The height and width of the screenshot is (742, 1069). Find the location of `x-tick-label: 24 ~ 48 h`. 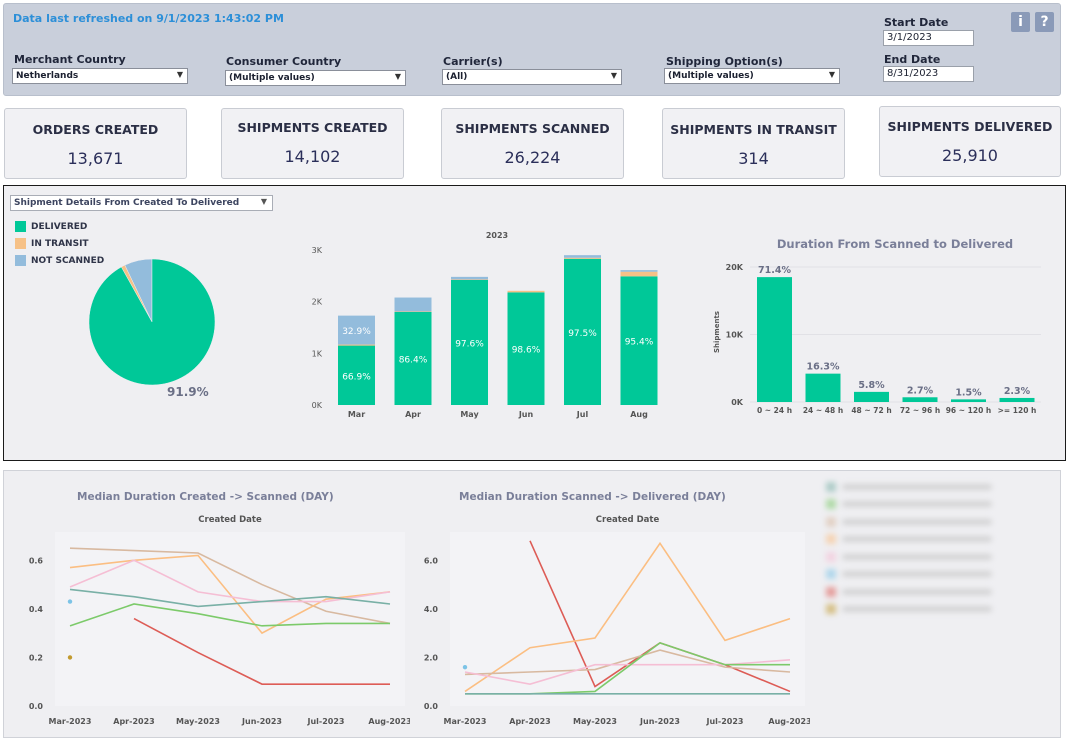

x-tick-label: 24 ~ 48 h is located at coordinates (823, 410).